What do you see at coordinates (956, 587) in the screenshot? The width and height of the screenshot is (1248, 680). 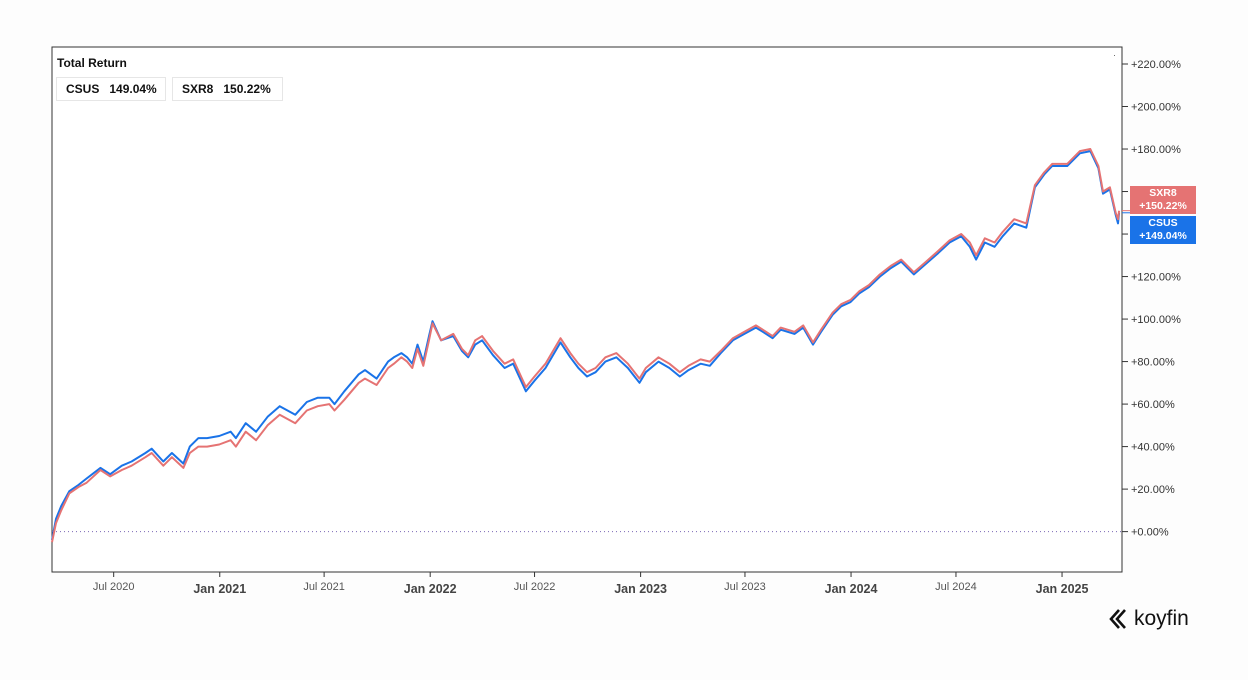 I see `x-tick-label: Jul 2024` at bounding box center [956, 587].